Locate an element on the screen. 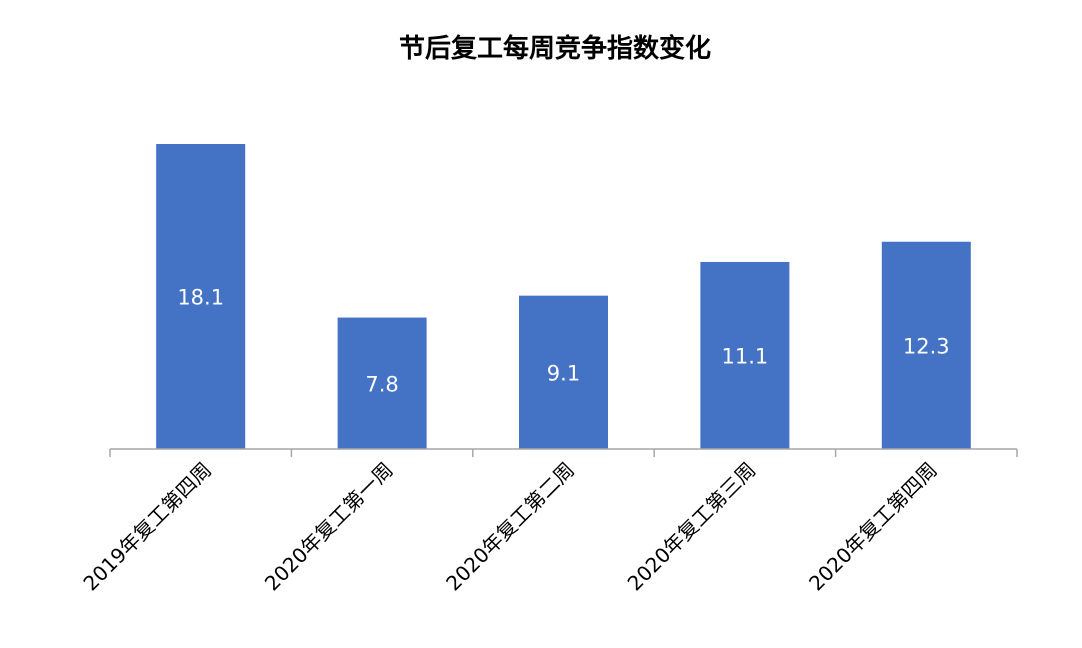 Image resolution: width=1082 pixels, height=648 pixels. x-tick-label: 2020年复工第二周 is located at coordinates (510, 527).